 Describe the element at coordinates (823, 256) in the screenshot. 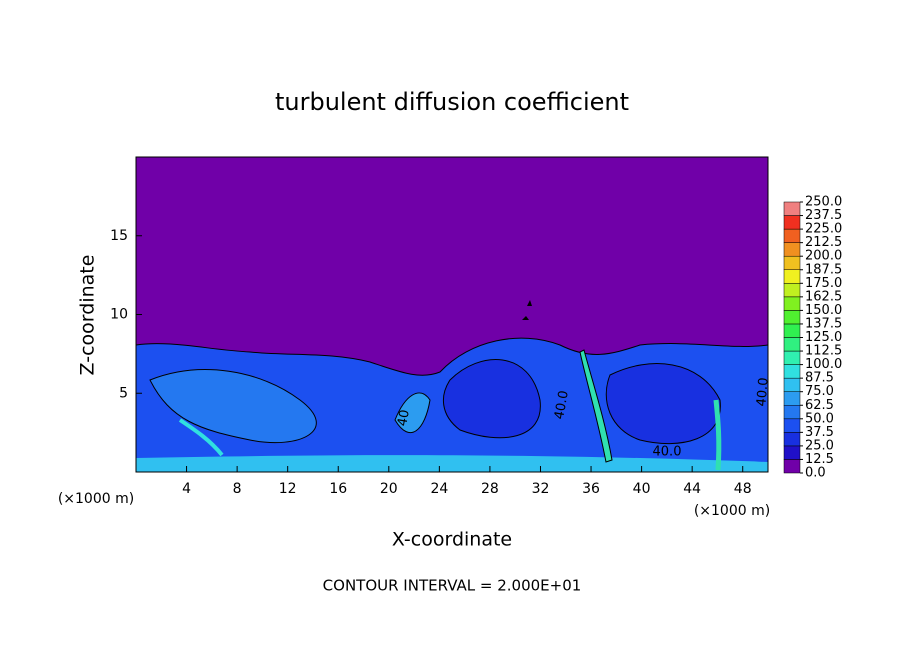

I see `colorbar-label: 200.0` at that location.